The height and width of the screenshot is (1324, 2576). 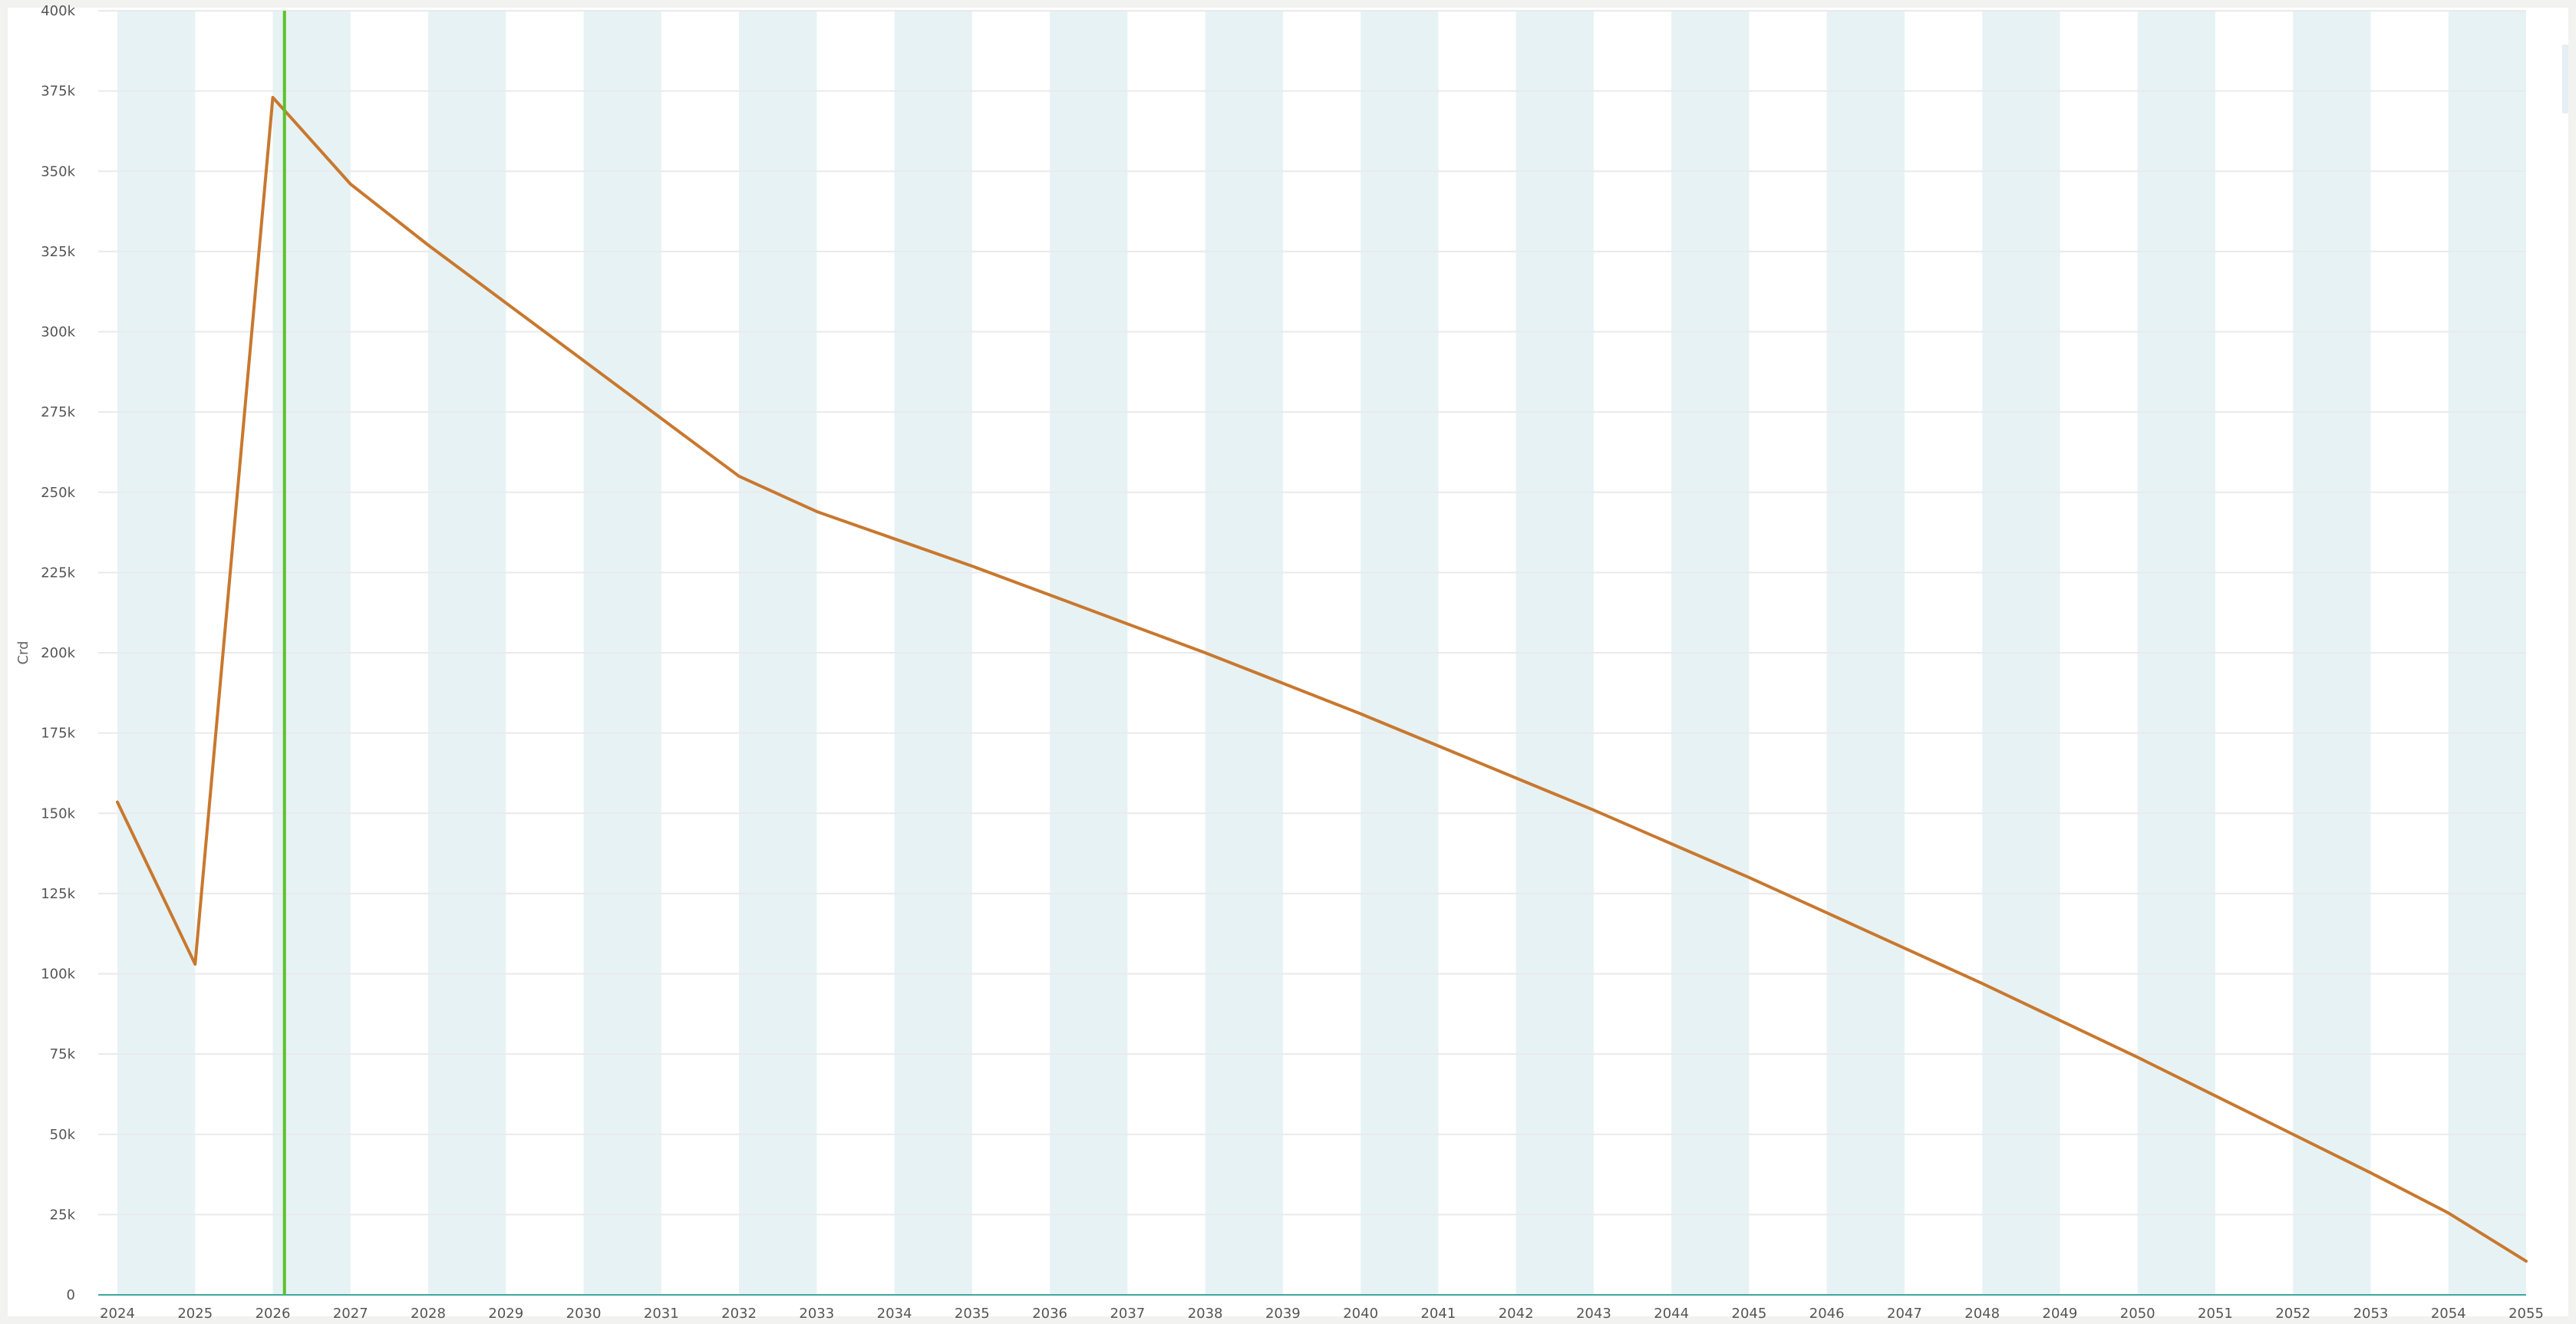 I want to click on y-tick-label-375k: 375k, so click(x=58, y=92).